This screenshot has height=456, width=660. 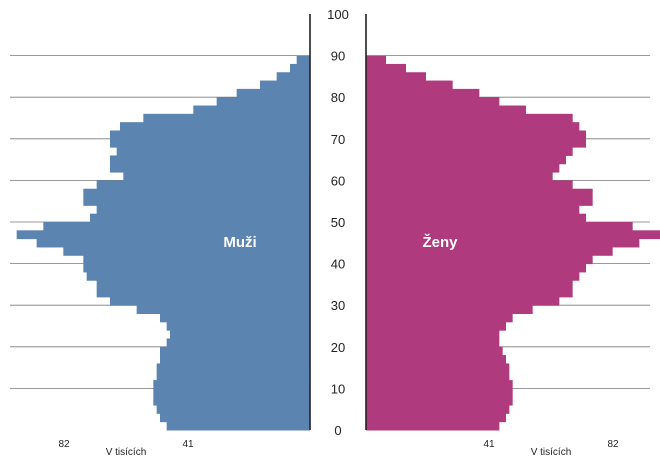 I want to click on y-tick-70: 70, so click(x=338, y=139).